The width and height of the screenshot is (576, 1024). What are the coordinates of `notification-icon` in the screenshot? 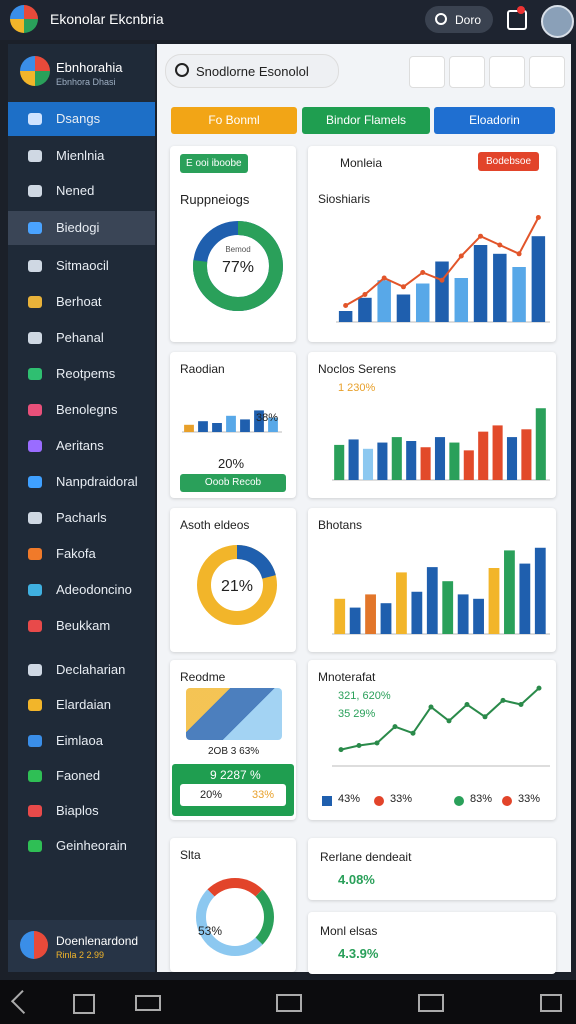 It's located at (517, 18).